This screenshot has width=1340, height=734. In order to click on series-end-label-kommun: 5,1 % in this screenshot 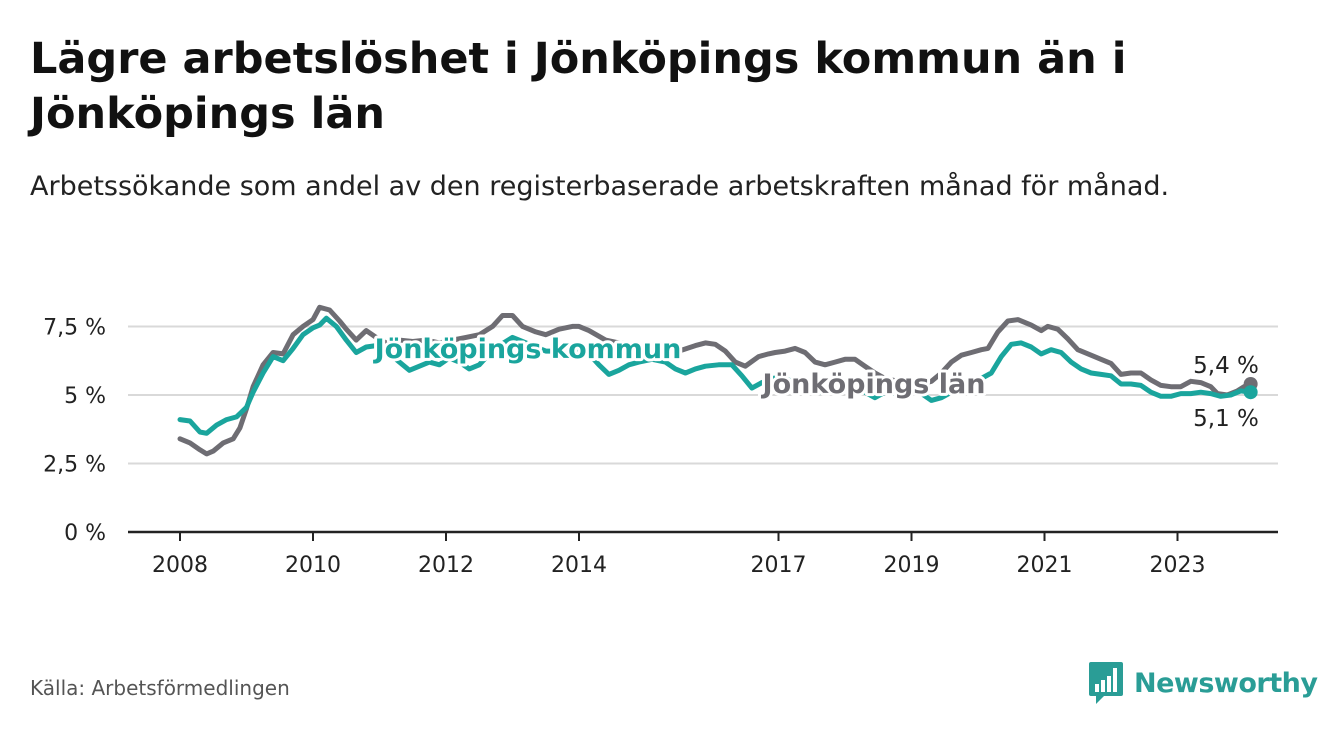, I will do `click(1226, 419)`.